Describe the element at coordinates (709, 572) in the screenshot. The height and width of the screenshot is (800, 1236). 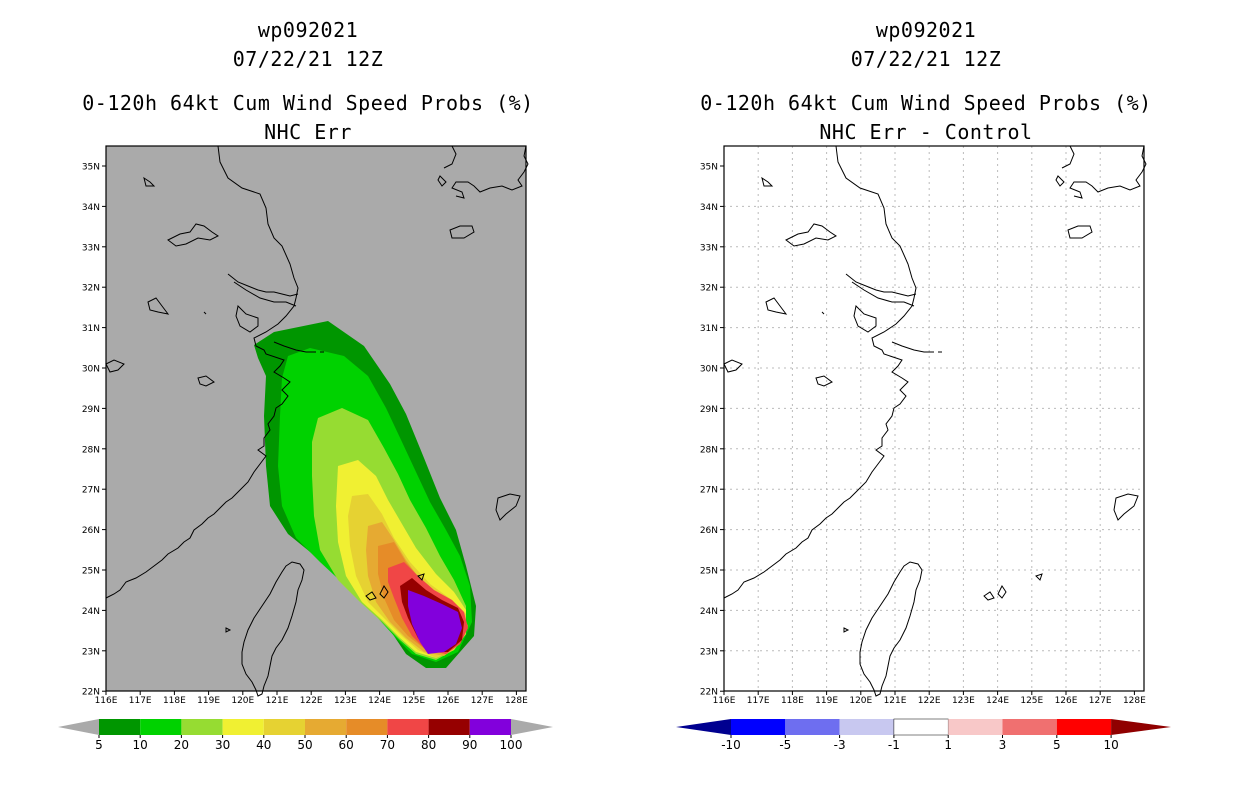
I see `lat-label: 25N` at that location.